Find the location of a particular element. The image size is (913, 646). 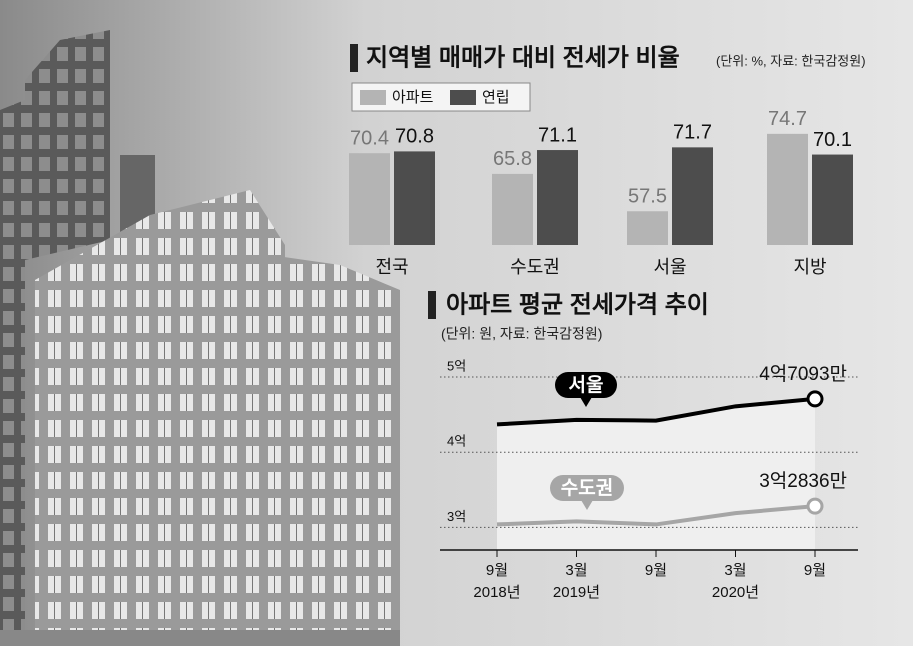

y-tick-label: 5억 is located at coordinates (456, 365).